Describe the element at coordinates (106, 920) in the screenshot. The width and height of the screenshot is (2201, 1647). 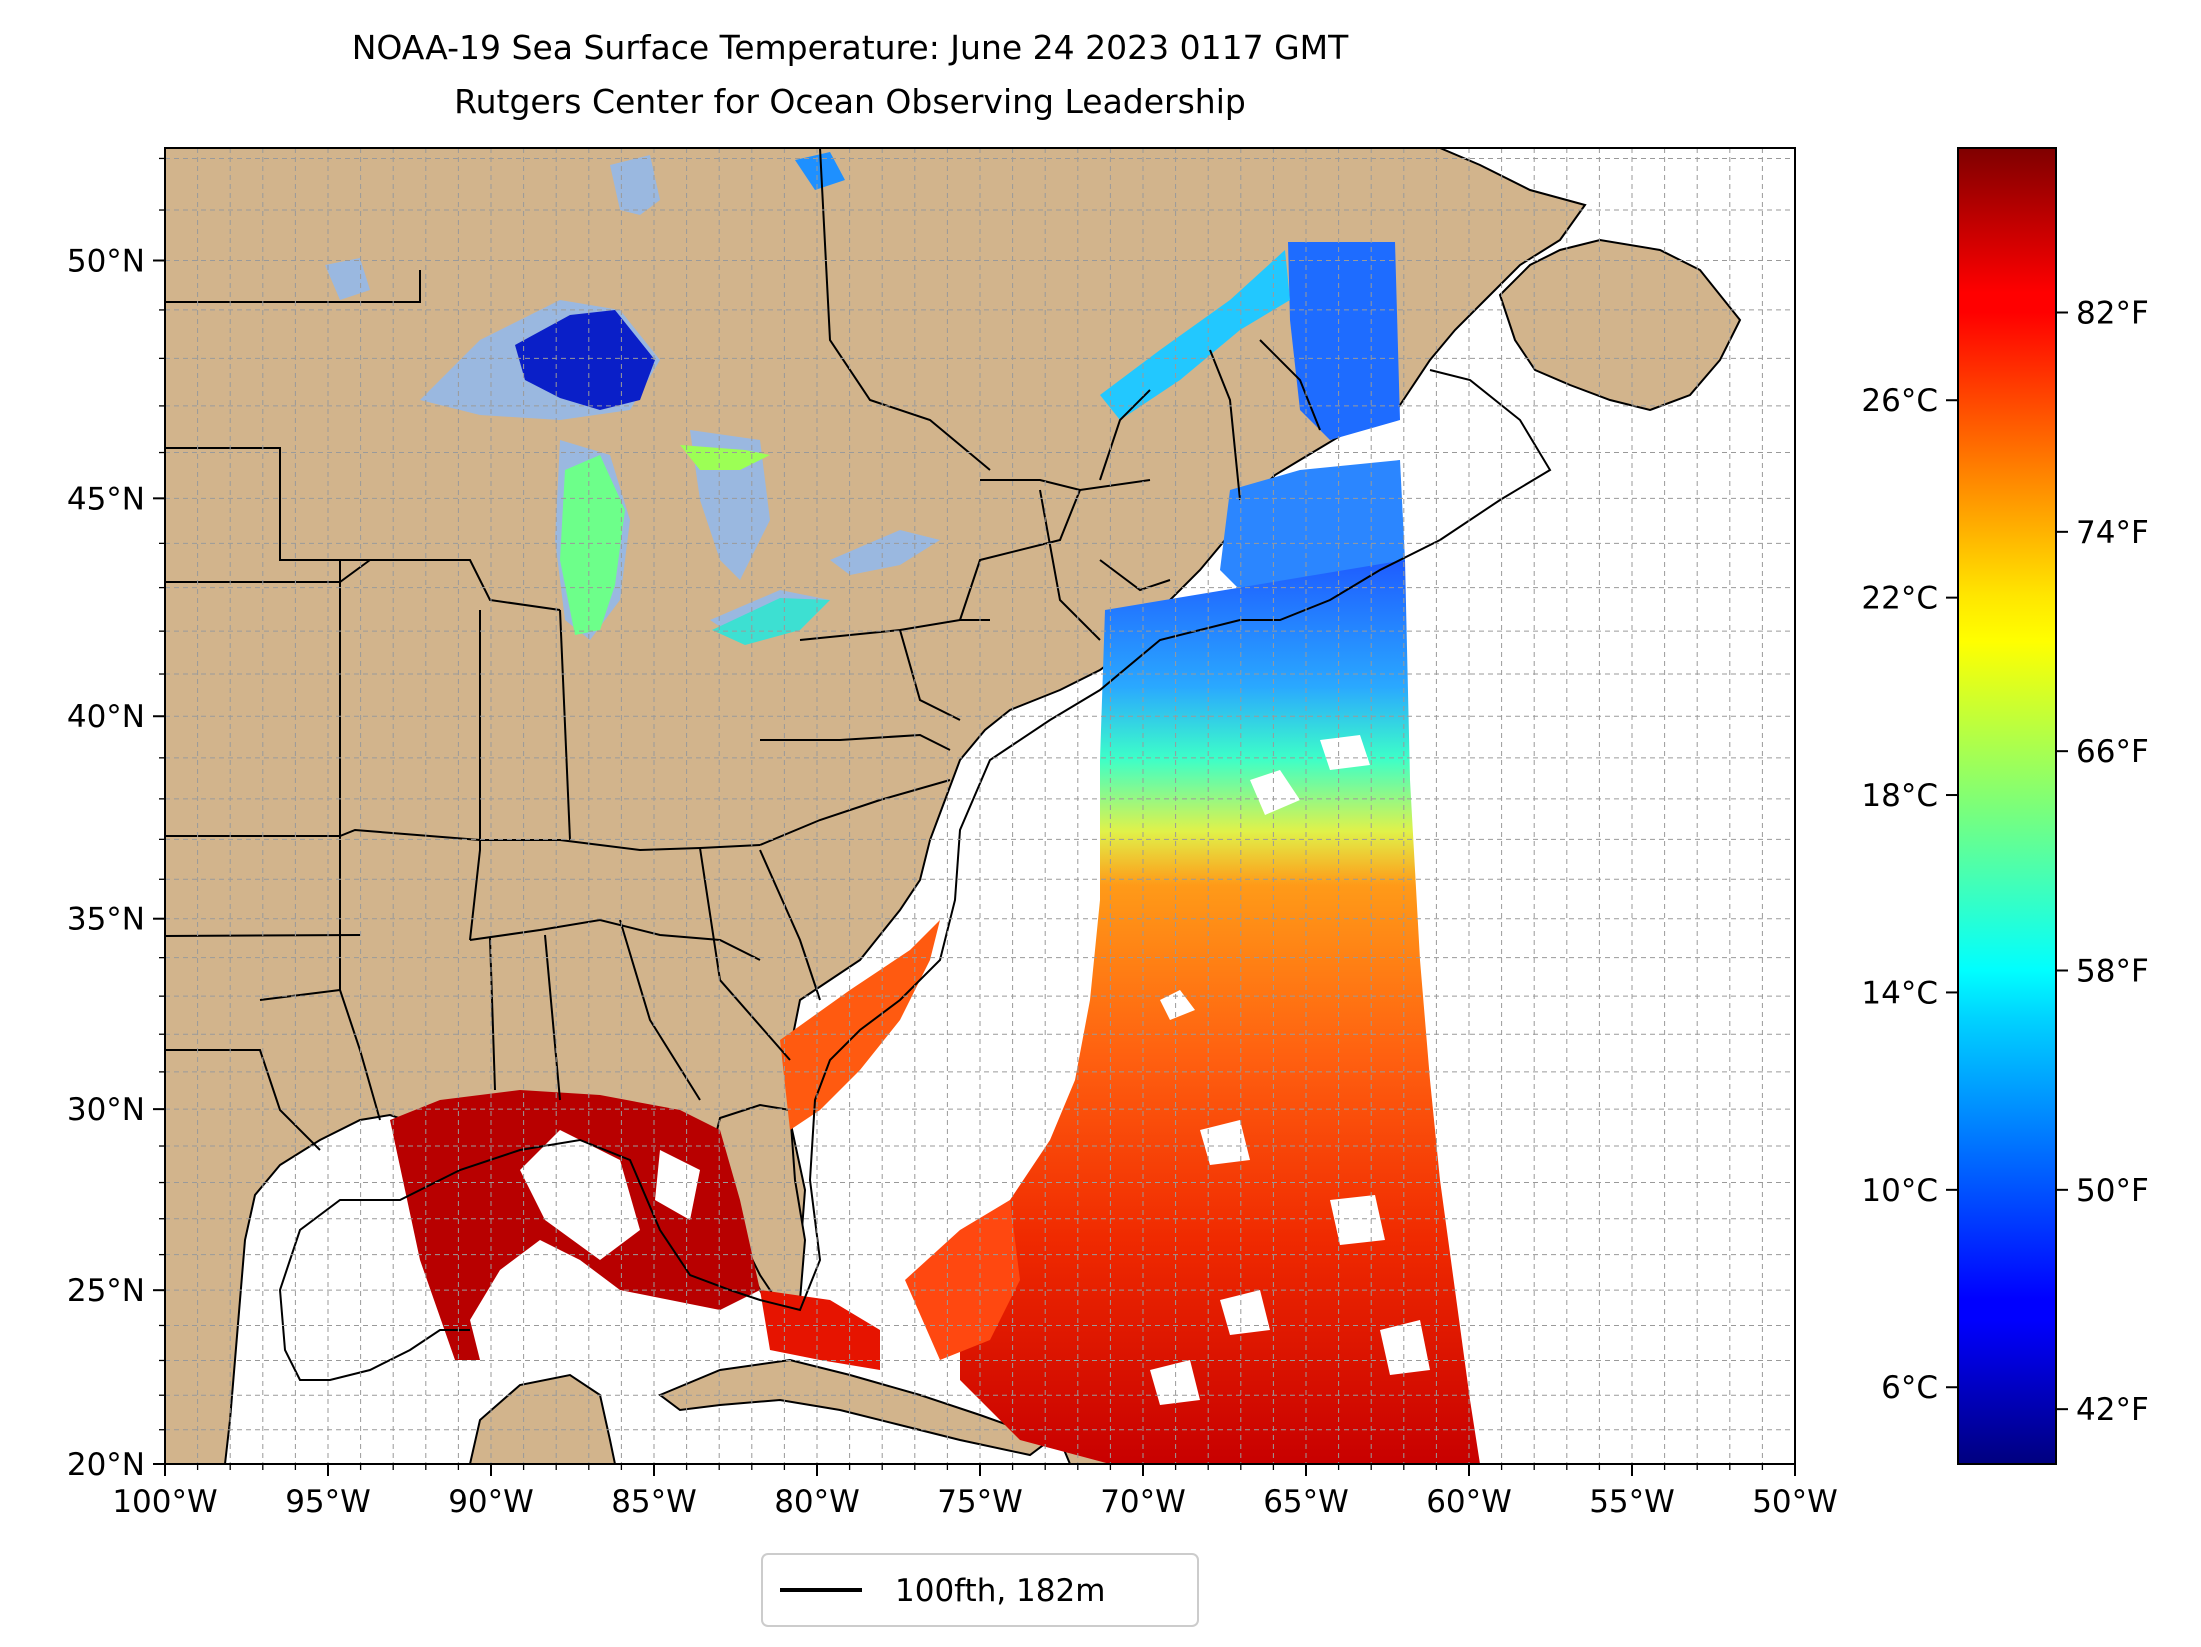
I see `lat-tick-label: 35°N` at that location.